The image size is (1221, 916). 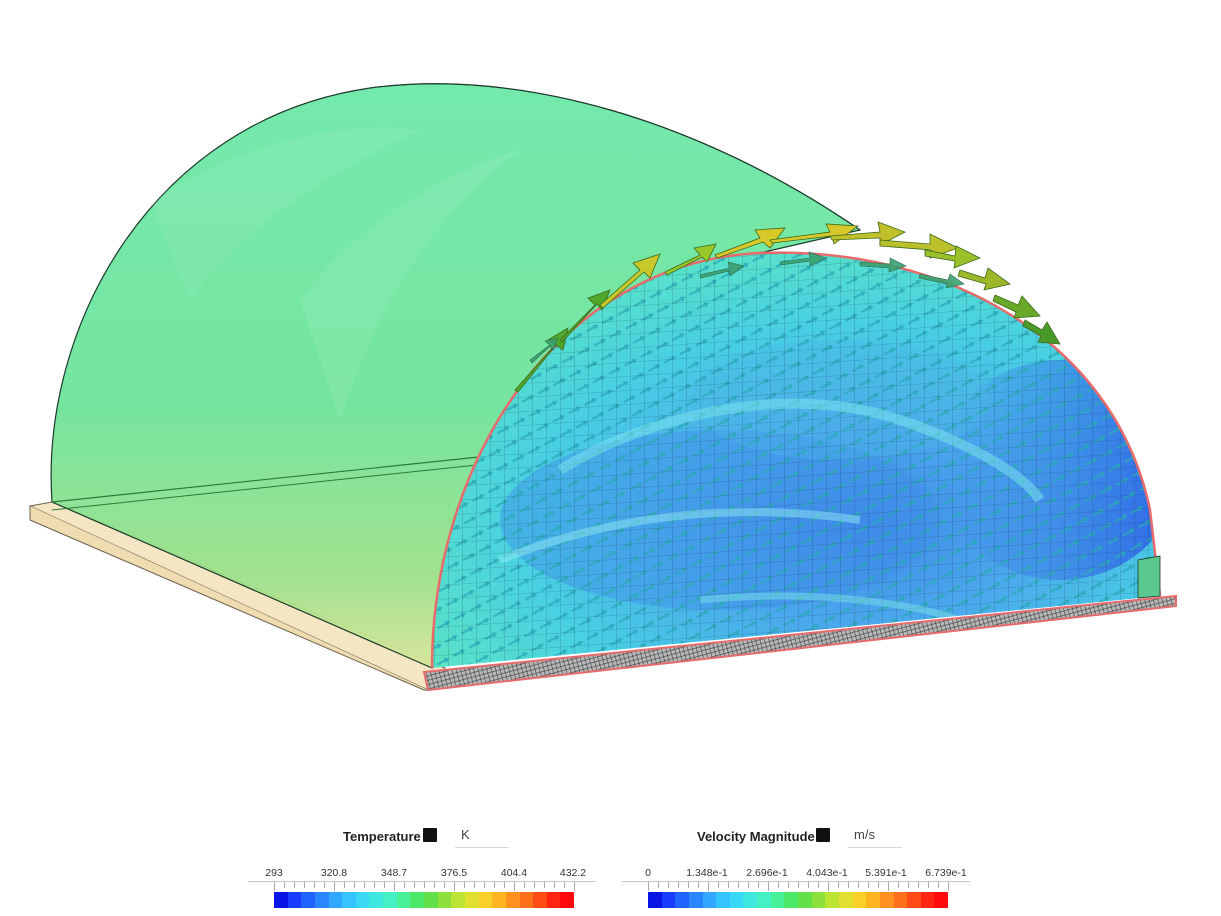 I want to click on tick-label: 0, so click(x=648, y=873).